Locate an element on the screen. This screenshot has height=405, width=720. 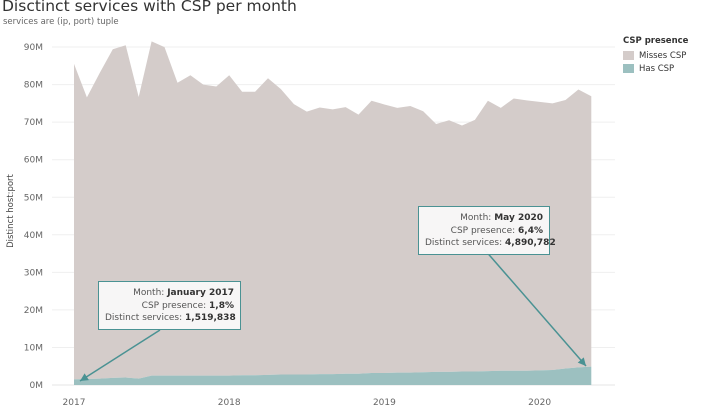
tooltip-services-row: Distinct services: 1,519,838 is located at coordinates (170, 318).